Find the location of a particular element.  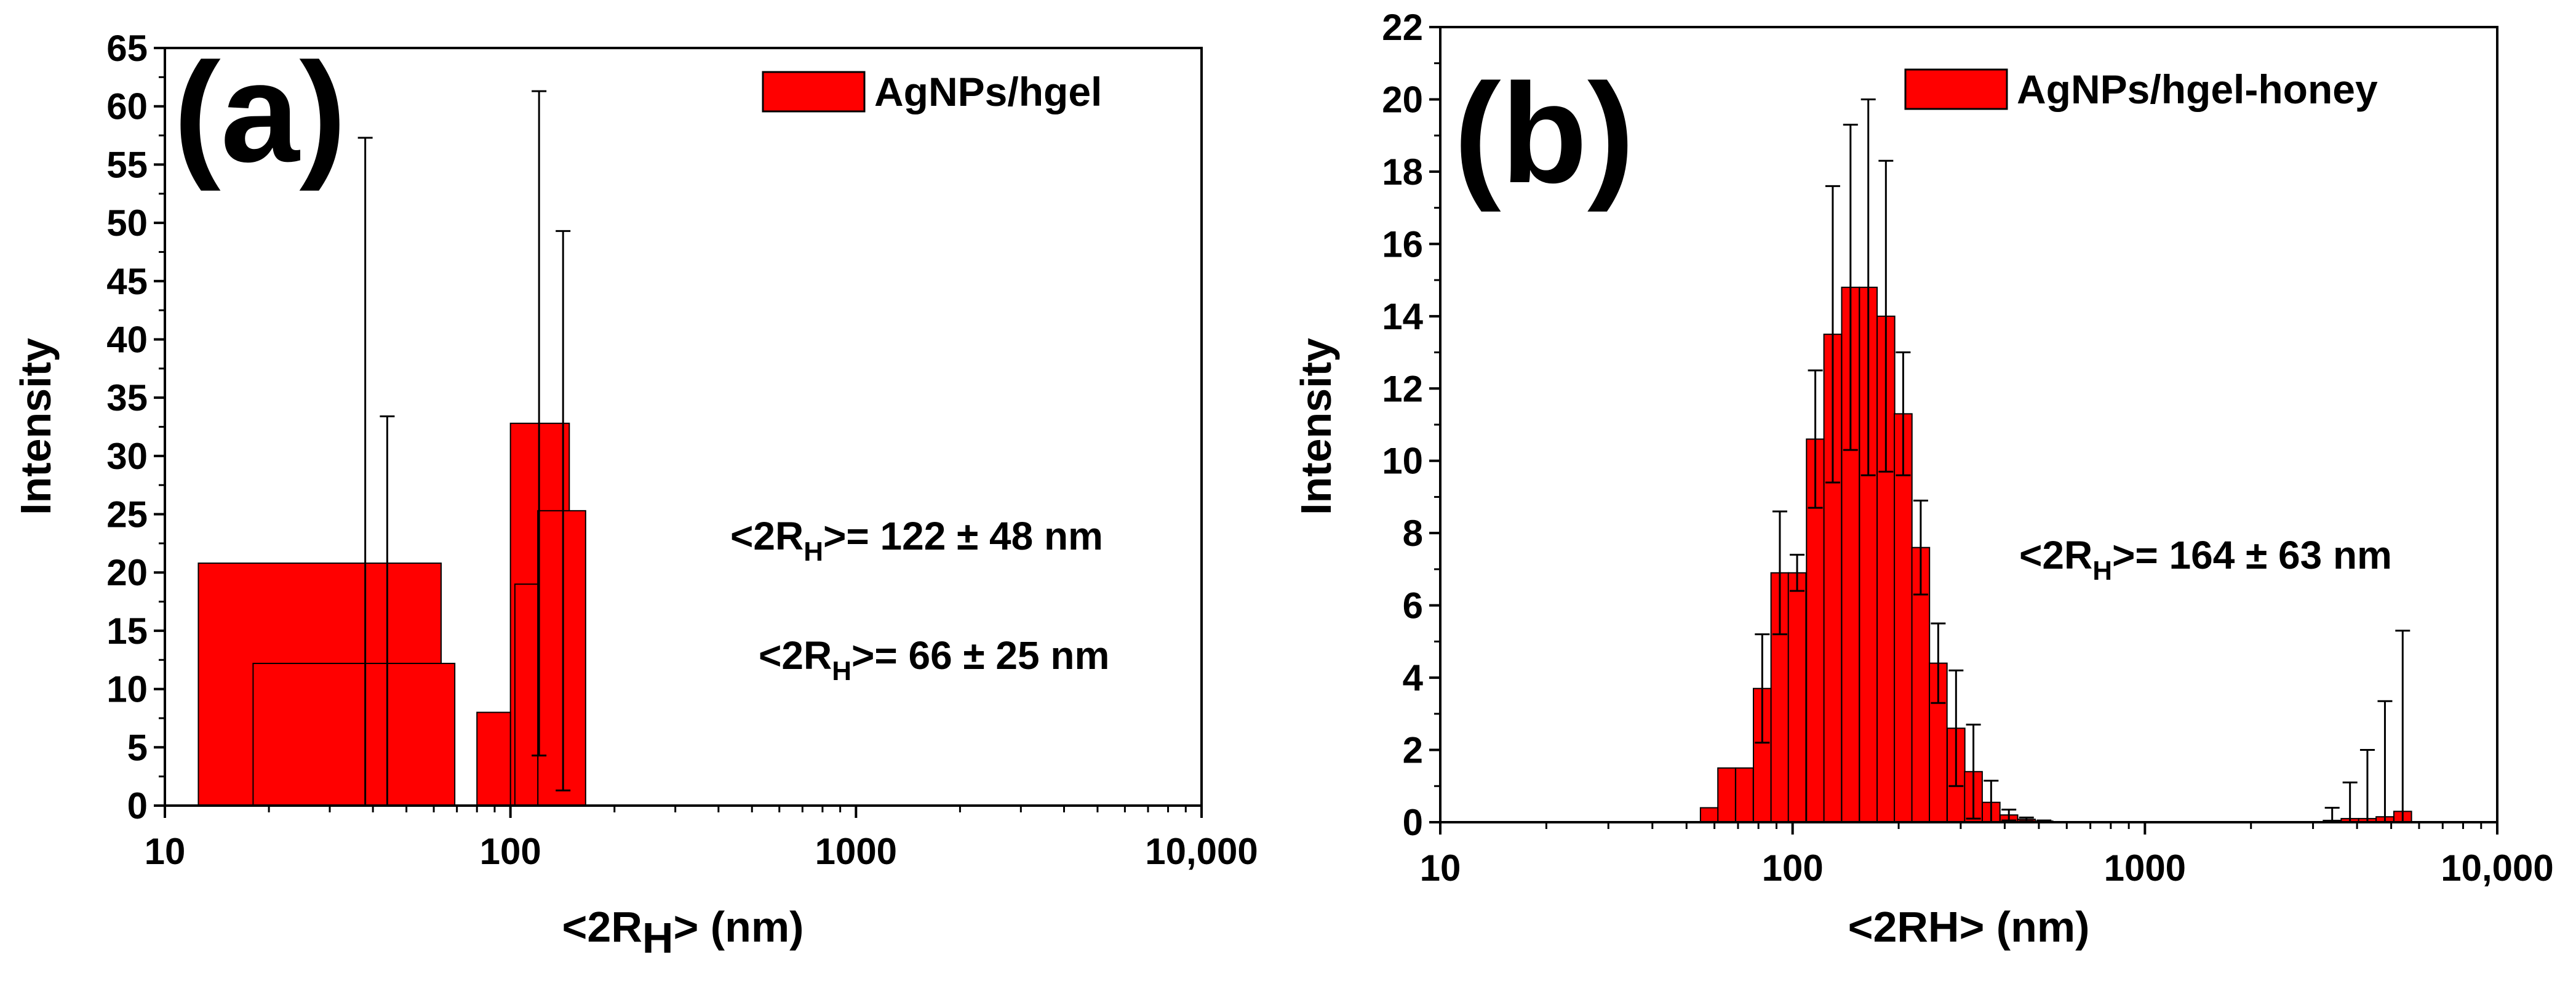

y-tick-label: 35 is located at coordinates (127, 398).